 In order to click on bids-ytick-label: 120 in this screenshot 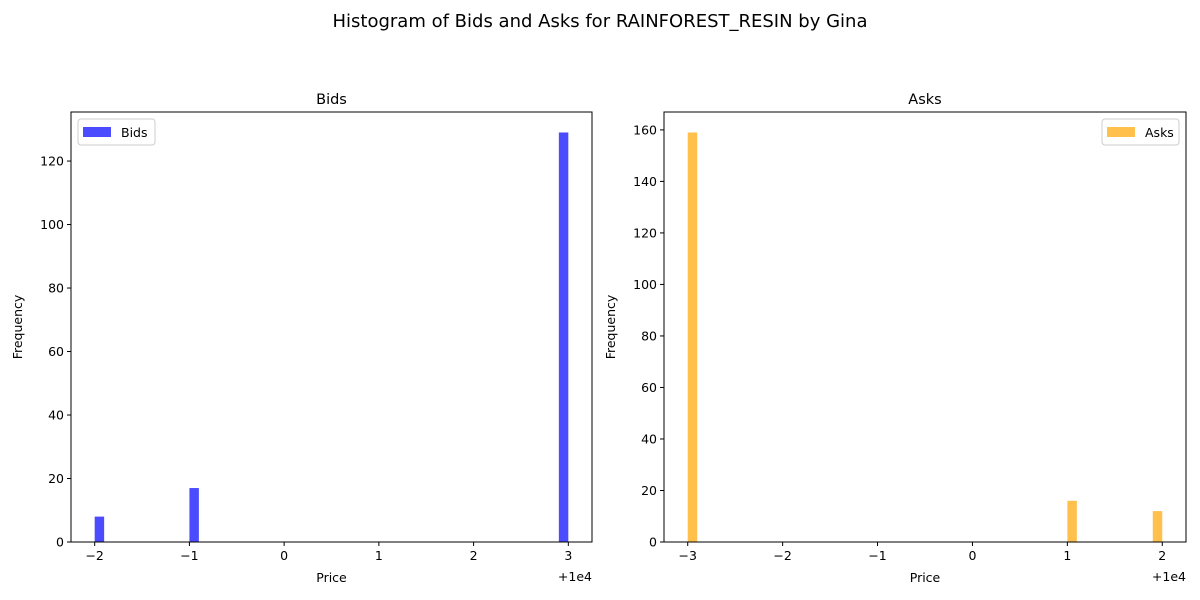, I will do `click(52, 161)`.